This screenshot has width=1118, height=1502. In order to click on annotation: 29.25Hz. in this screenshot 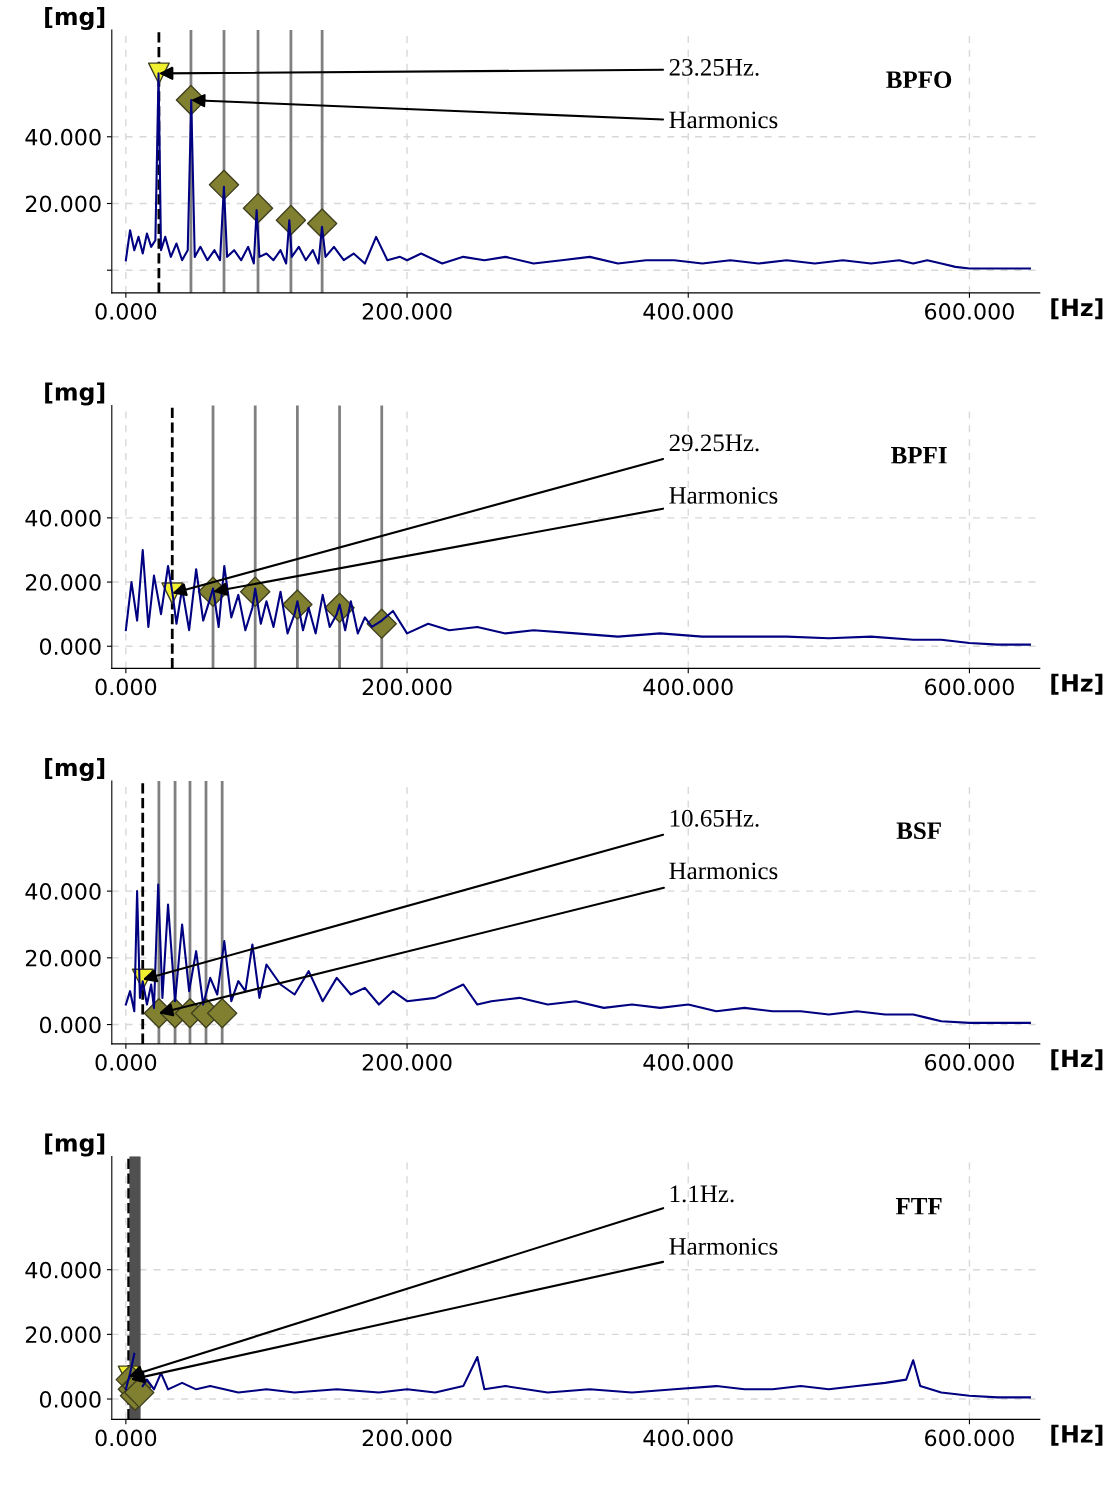, I will do `click(714, 443)`.